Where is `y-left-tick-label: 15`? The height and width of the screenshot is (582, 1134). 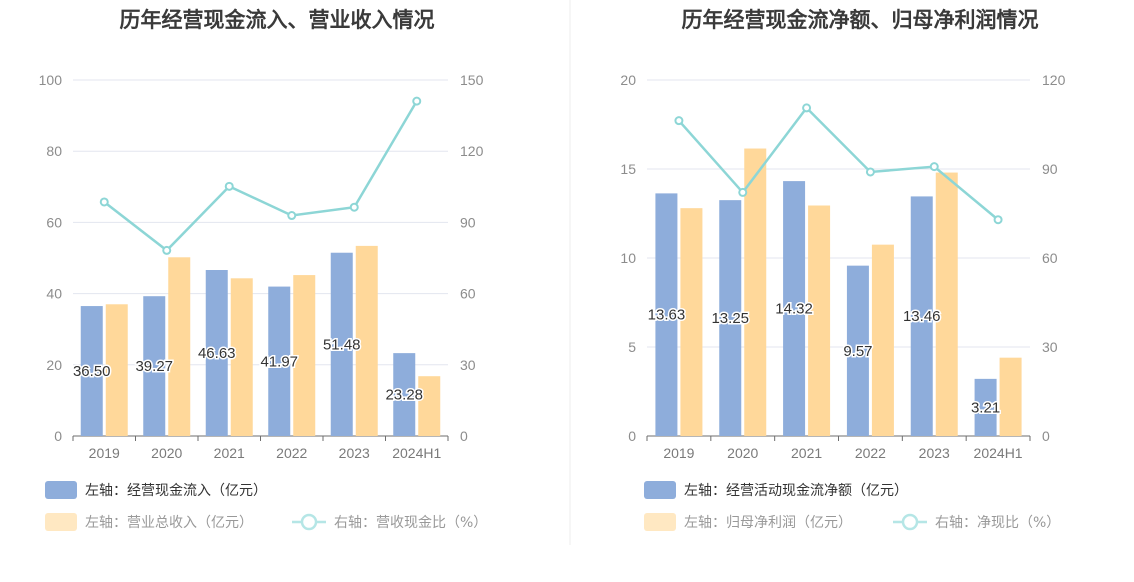 y-left-tick-label: 15 is located at coordinates (628, 169).